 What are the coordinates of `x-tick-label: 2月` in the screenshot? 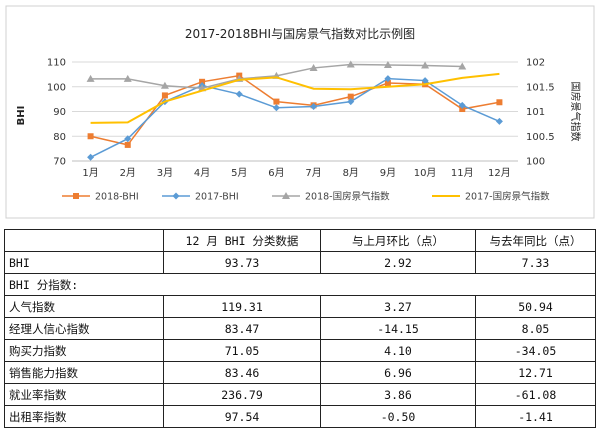 It's located at (128, 173).